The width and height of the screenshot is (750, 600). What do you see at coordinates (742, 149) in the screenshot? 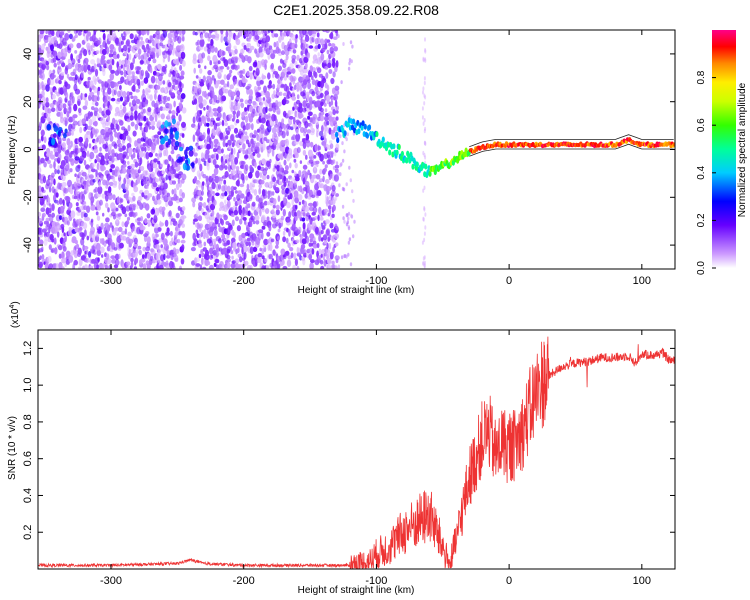
I see `colorbar-label: Normalized spectral amplitude` at bounding box center [742, 149].